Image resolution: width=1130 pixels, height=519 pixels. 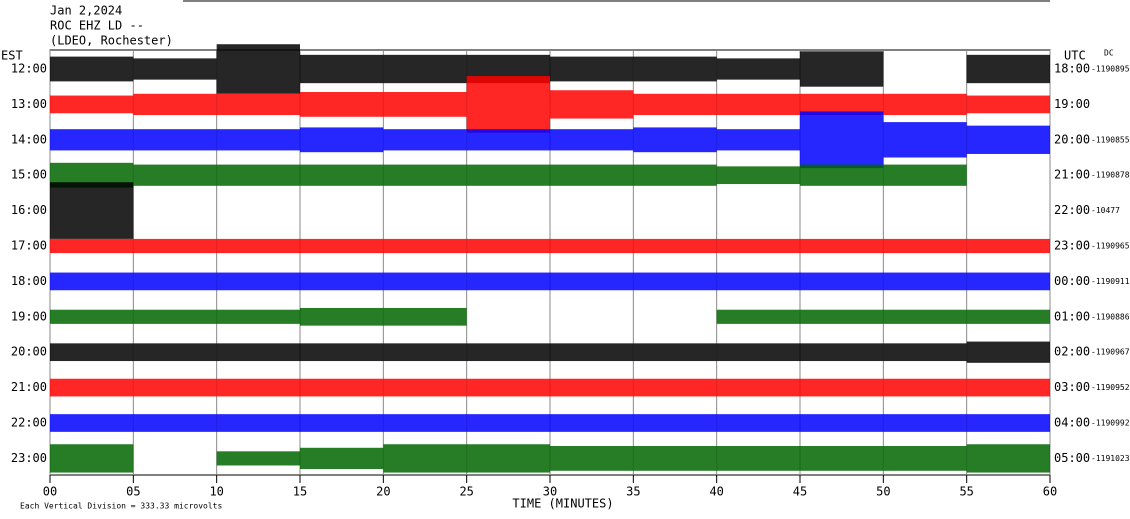 I want to click on utc-label: 04:00, so click(x=1072, y=423).